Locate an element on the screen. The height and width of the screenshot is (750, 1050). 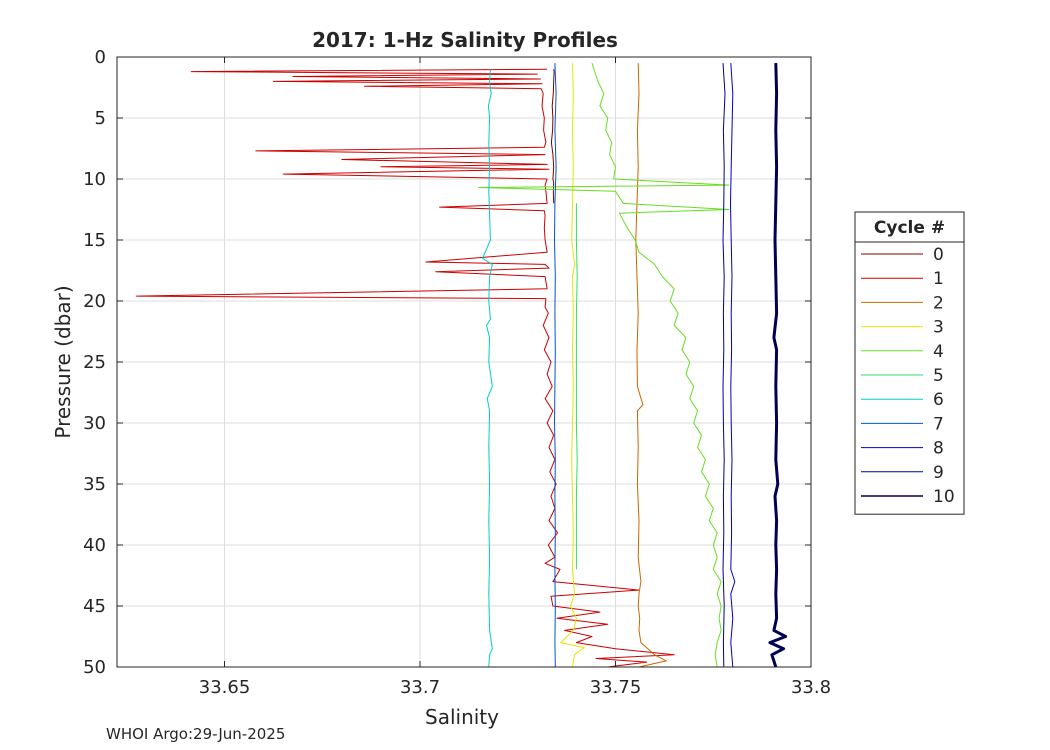
y-tick-label: 30 is located at coordinates (94, 423).